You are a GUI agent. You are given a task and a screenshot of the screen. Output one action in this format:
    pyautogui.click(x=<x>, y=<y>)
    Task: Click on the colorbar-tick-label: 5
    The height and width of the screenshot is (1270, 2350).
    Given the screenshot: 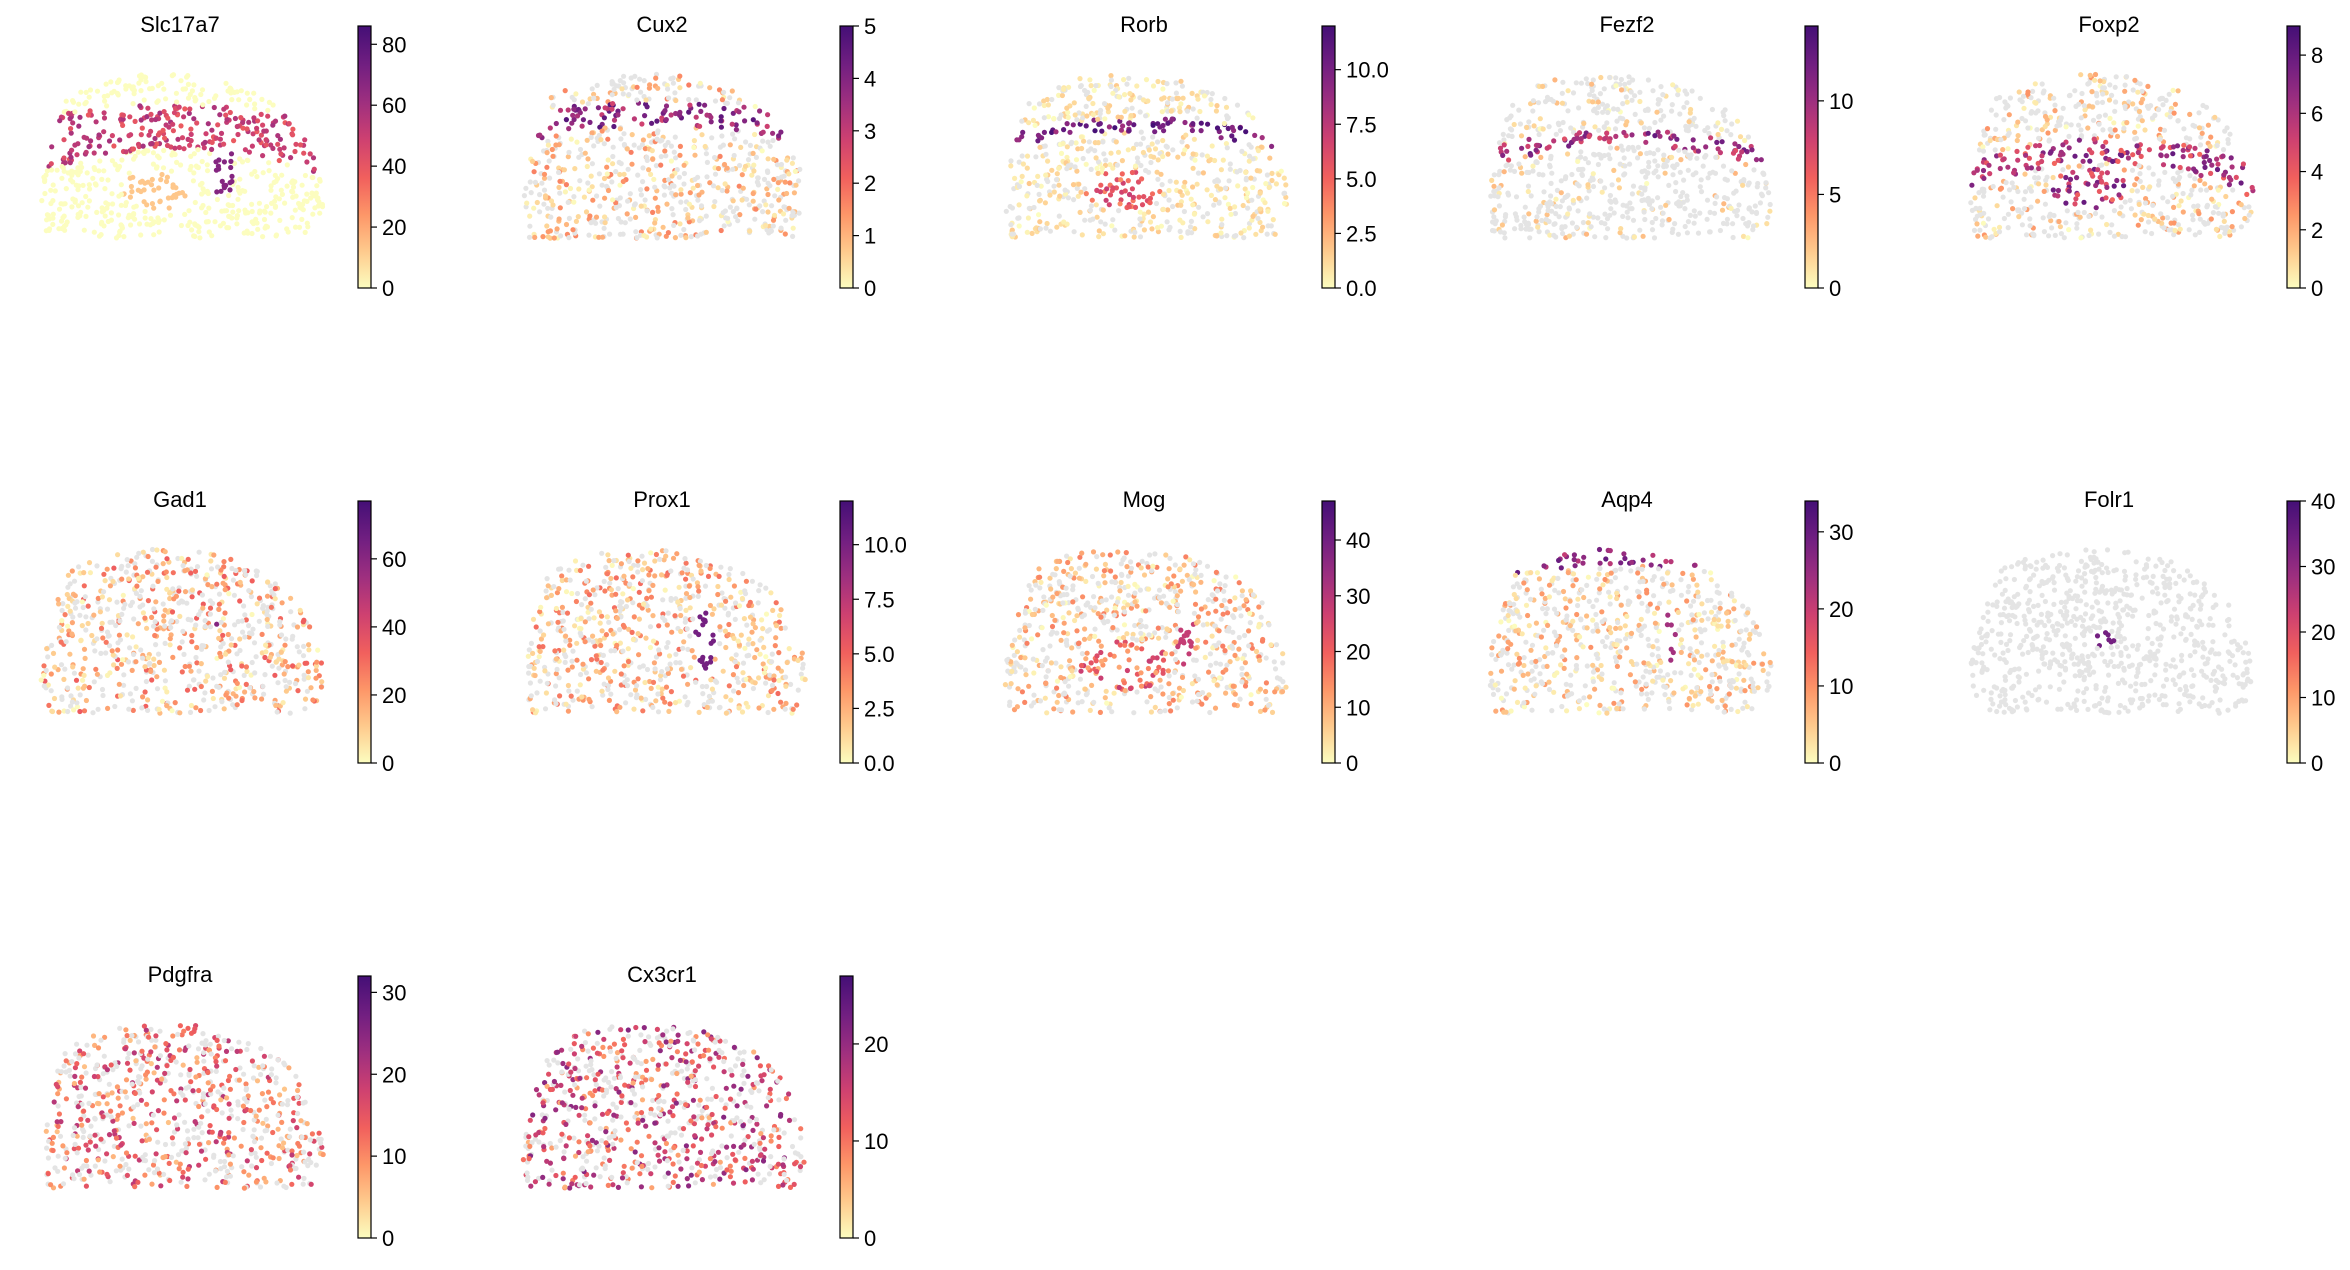 What is the action you would take?
    pyautogui.click(x=870, y=26)
    